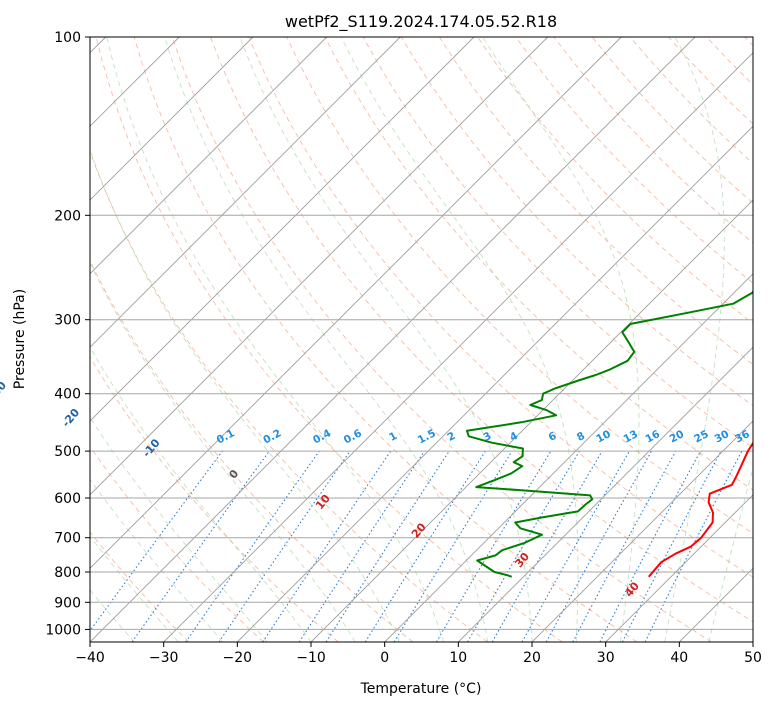 The width and height of the screenshot is (775, 712). I want to click on x-tick-label: −40, so click(90, 658).